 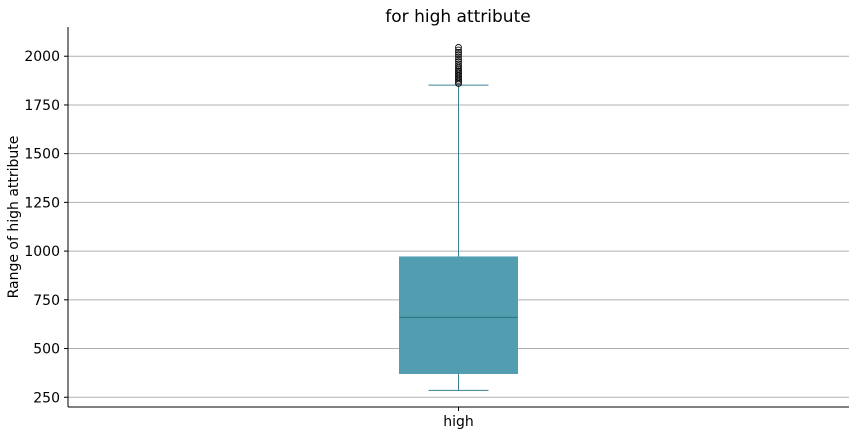 What do you see at coordinates (42, 57) in the screenshot?
I see `y-tick-label-2000: 2000` at bounding box center [42, 57].